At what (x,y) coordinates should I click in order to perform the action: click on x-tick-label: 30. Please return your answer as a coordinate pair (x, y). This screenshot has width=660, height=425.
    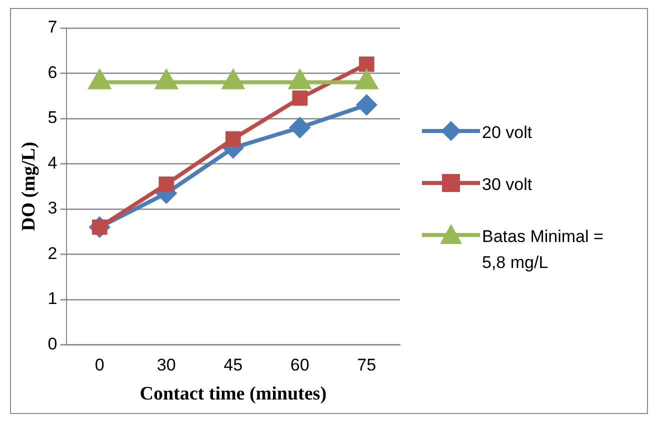
    Looking at the image, I should click on (166, 365).